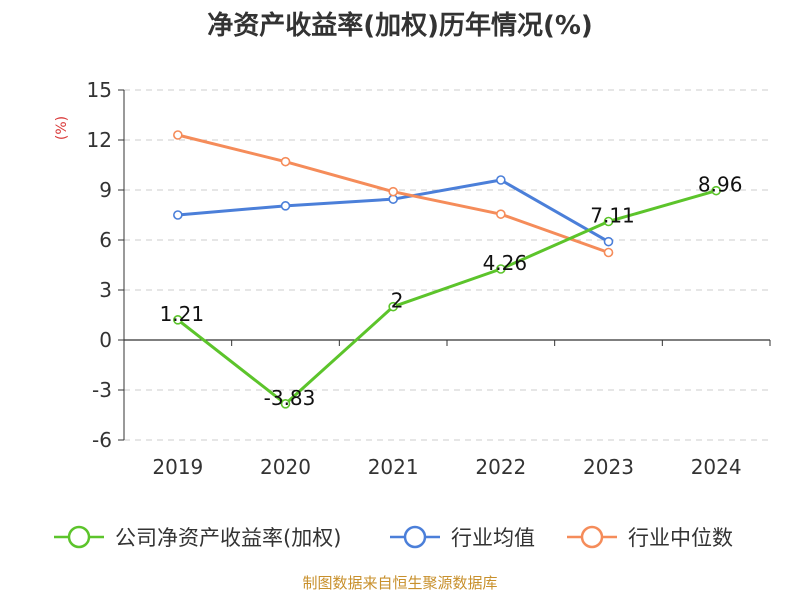 The height and width of the screenshot is (600, 800). What do you see at coordinates (716, 467) in the screenshot?
I see `x-tick-label: 2024` at bounding box center [716, 467].